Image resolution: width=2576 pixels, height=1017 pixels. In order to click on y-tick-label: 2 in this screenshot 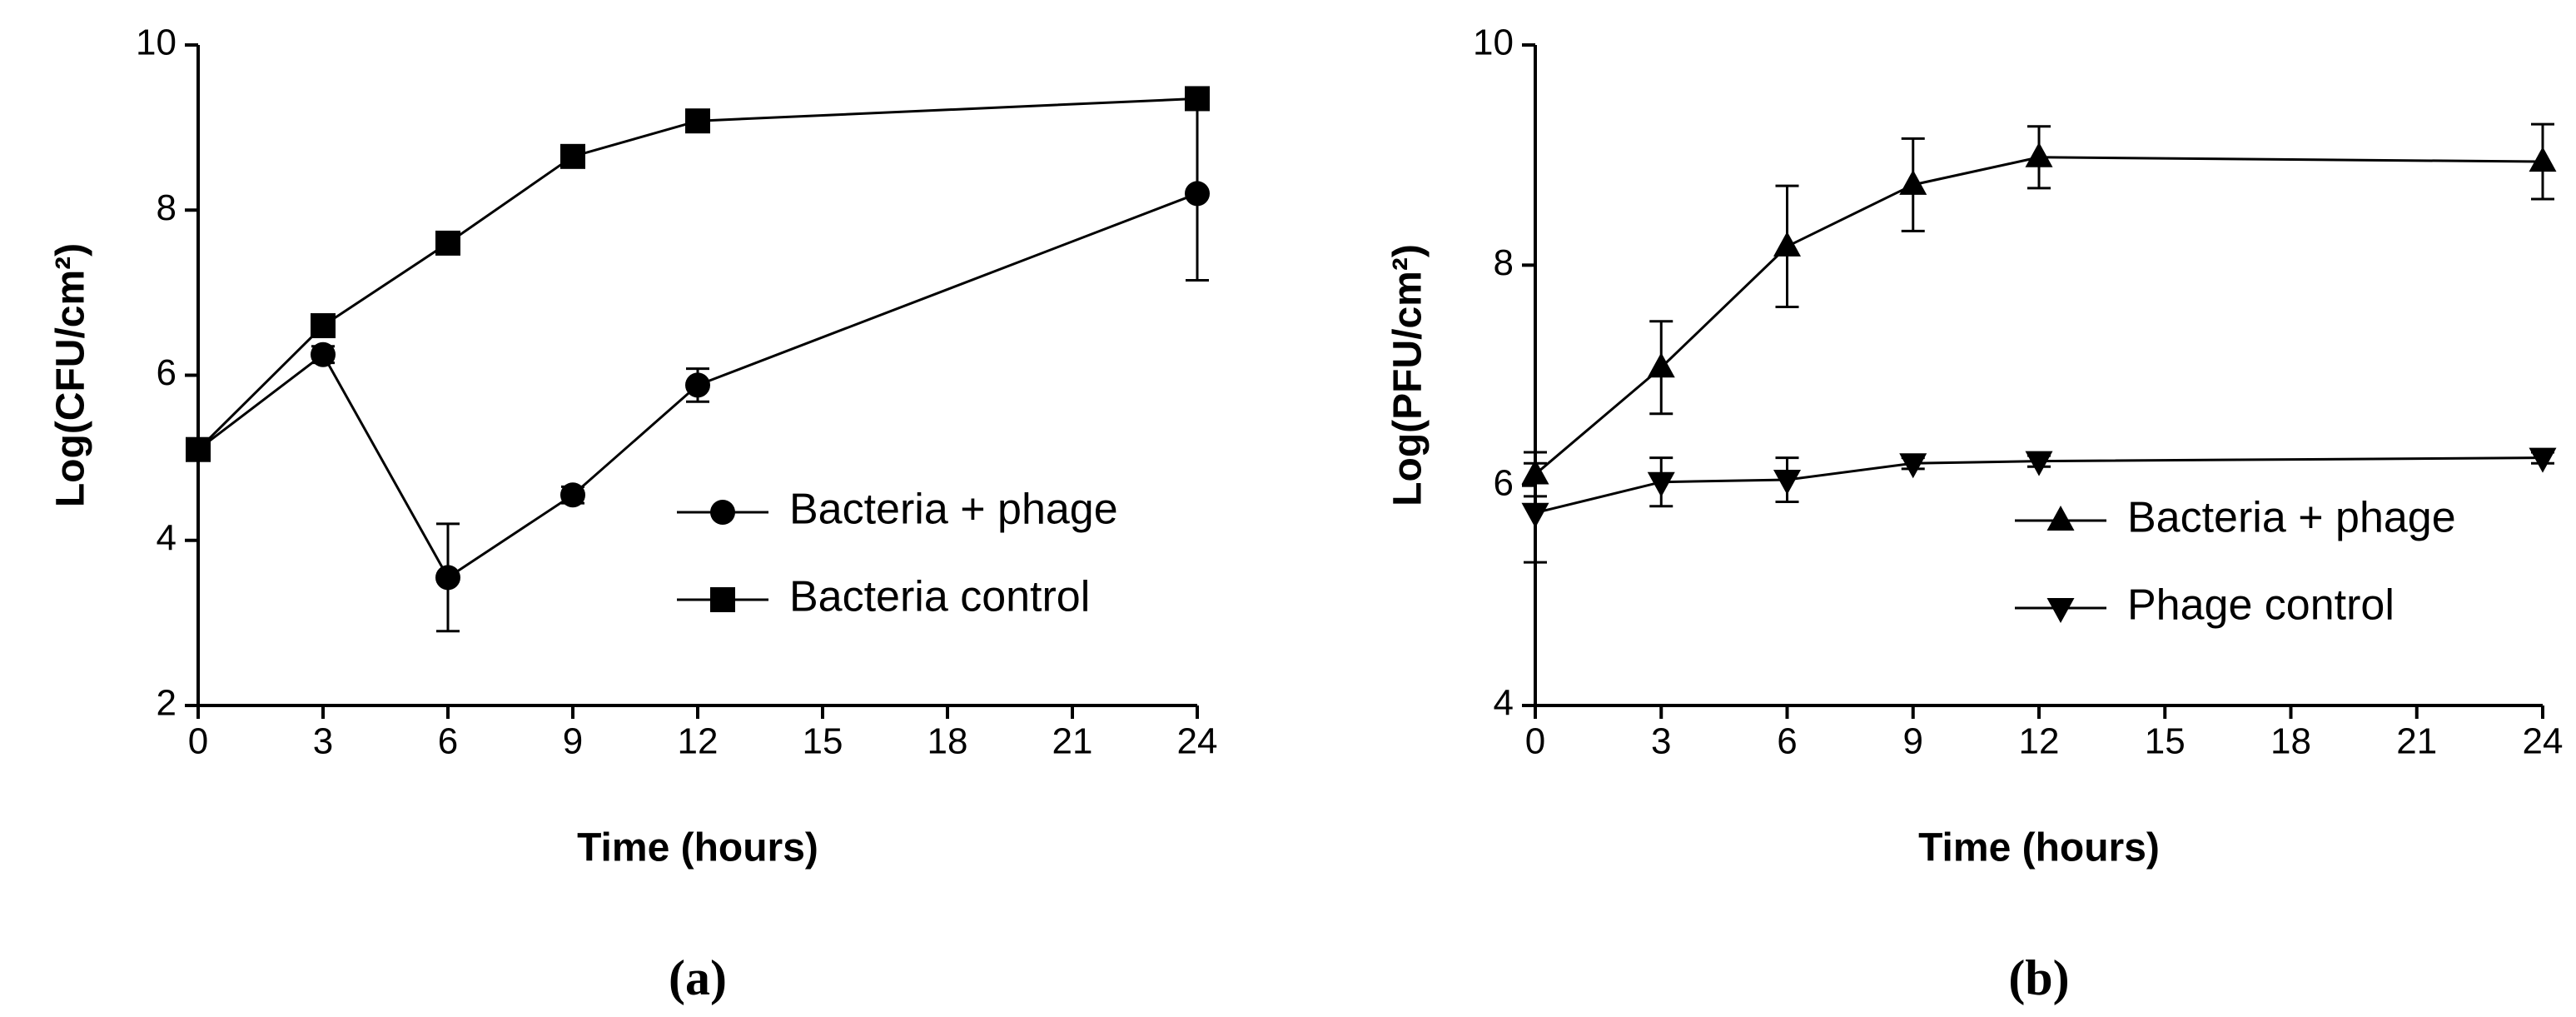, I will do `click(167, 703)`.